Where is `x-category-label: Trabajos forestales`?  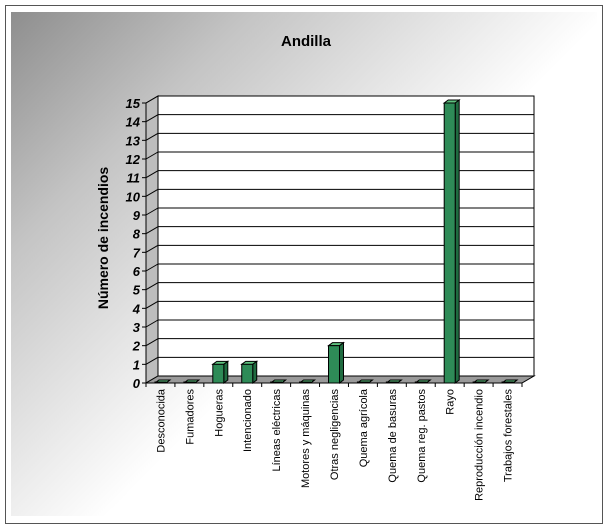
x-category-label: Trabajos forestales is located at coordinates (509, 436).